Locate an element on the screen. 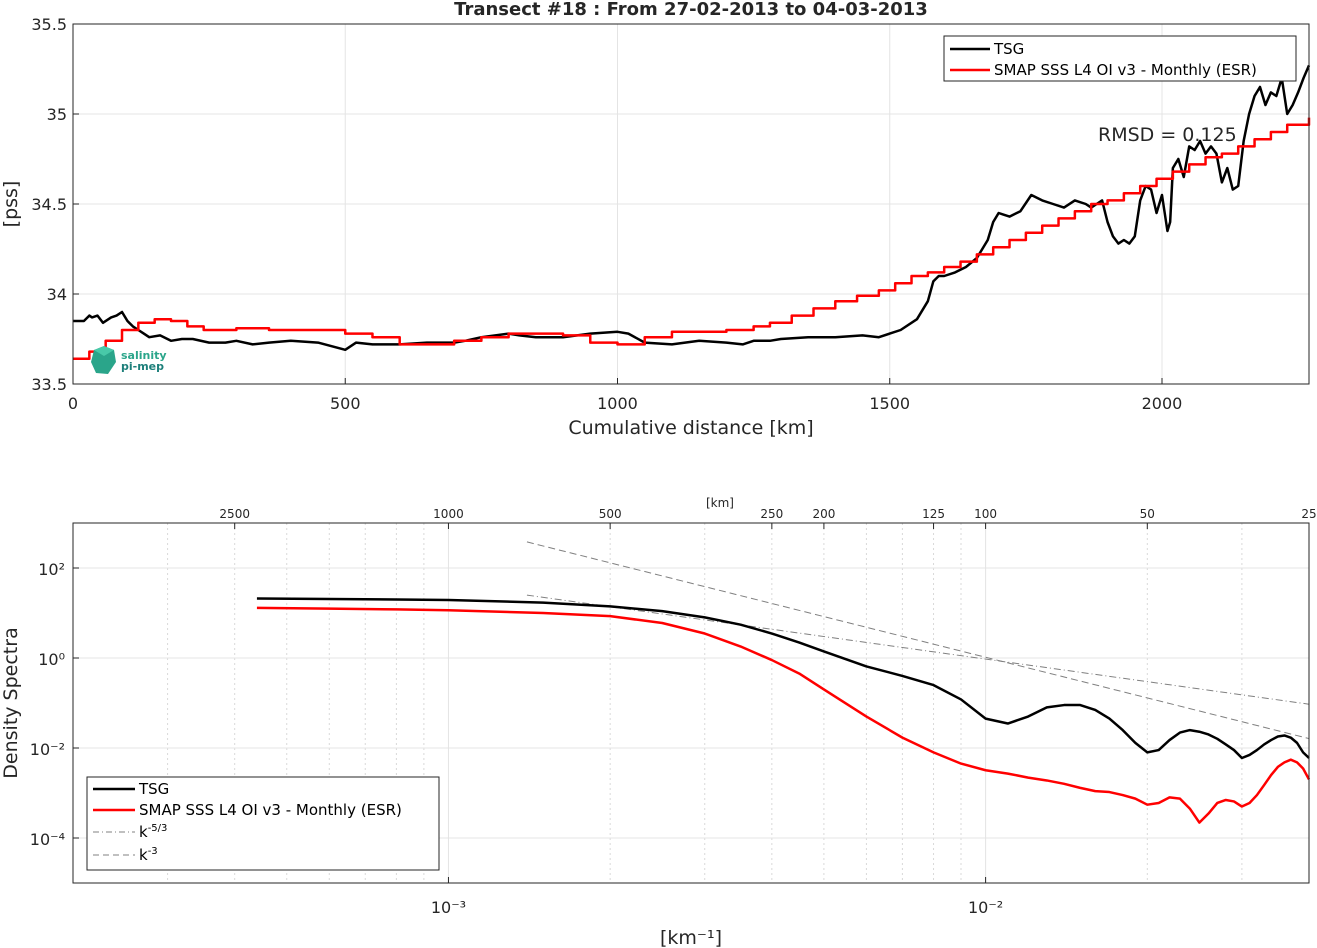 The width and height of the screenshot is (1317, 948). top-y-tick-label: 35.5 is located at coordinates (49, 24).